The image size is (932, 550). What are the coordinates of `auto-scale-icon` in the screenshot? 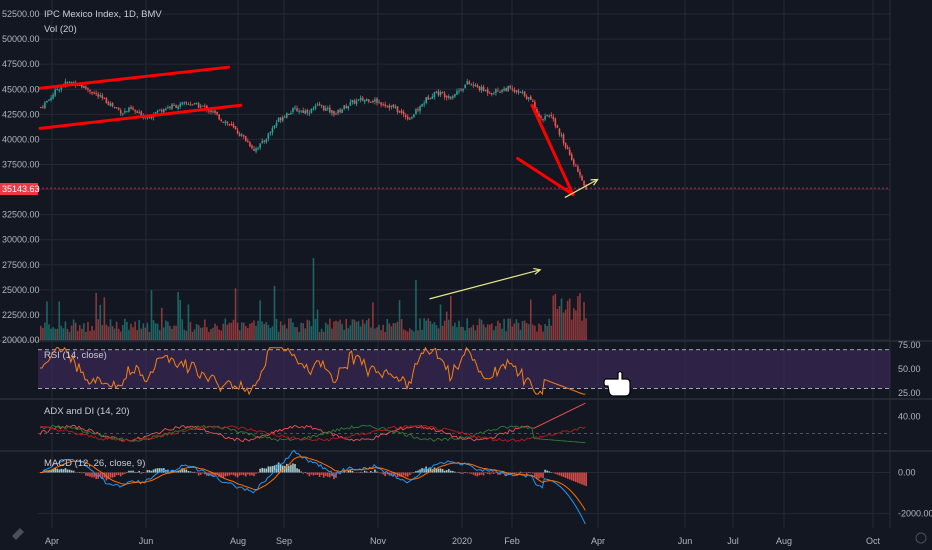 It's located at (921, 538).